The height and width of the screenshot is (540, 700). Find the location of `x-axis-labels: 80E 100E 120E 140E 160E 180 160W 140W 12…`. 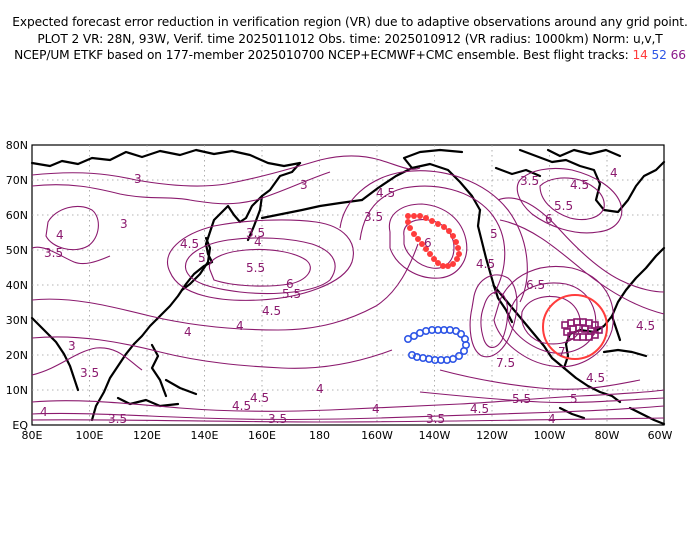

x-axis-labels: 80E 100E 120E 140E 160E 180 160W 140W 12… is located at coordinates (347, 435).